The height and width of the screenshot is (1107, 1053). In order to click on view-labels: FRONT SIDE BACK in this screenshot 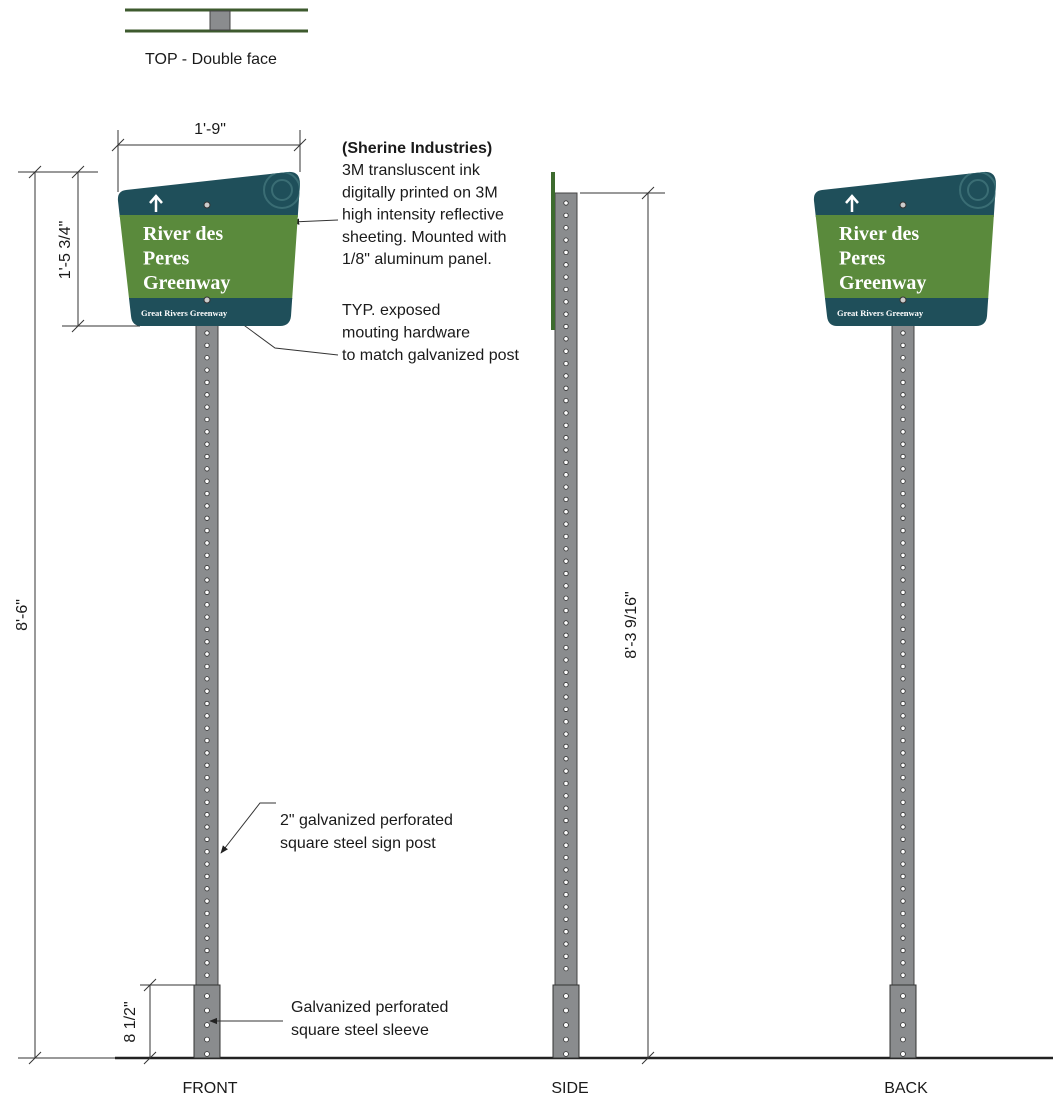, I will do `click(555, 1088)`.